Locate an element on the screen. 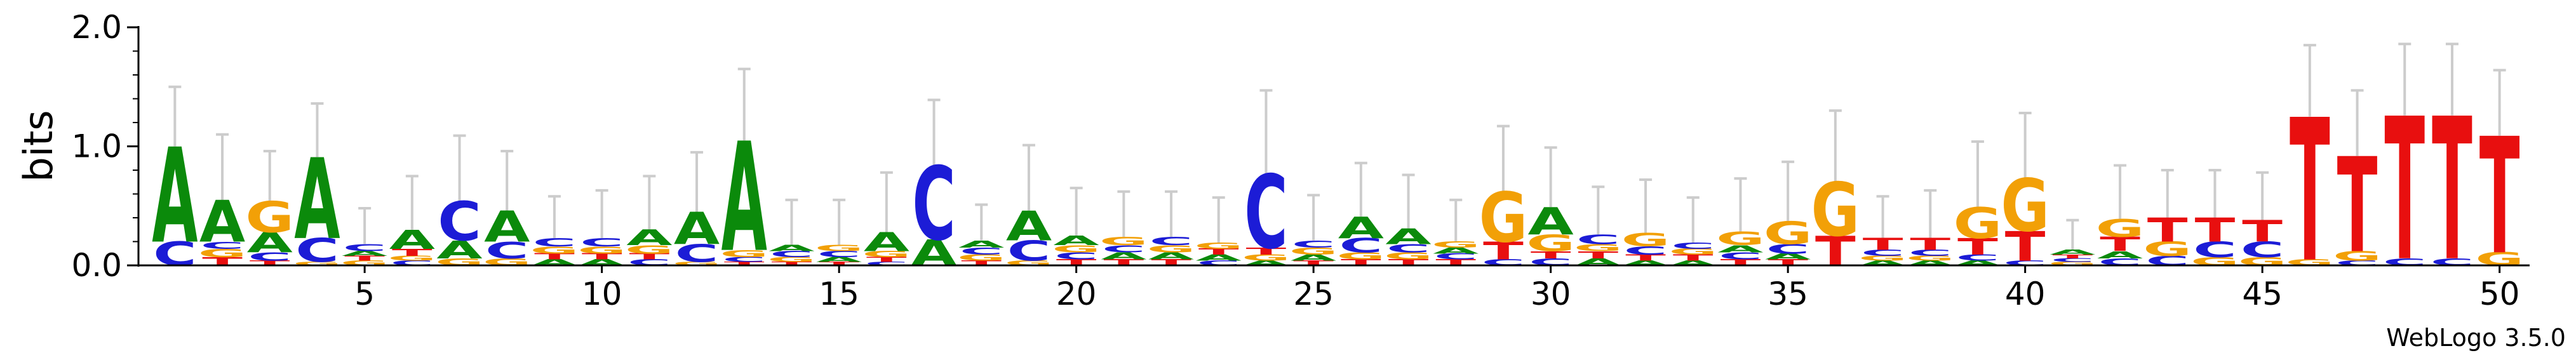 The width and height of the screenshot is (2576, 353). y-tick-label: 0.0 is located at coordinates (96, 265).